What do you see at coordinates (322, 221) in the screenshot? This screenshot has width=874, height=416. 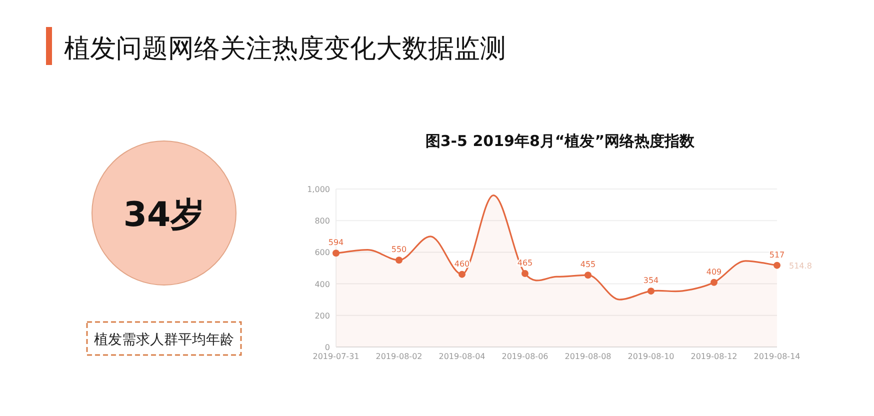 I see `y-tick-label: 800` at bounding box center [322, 221].